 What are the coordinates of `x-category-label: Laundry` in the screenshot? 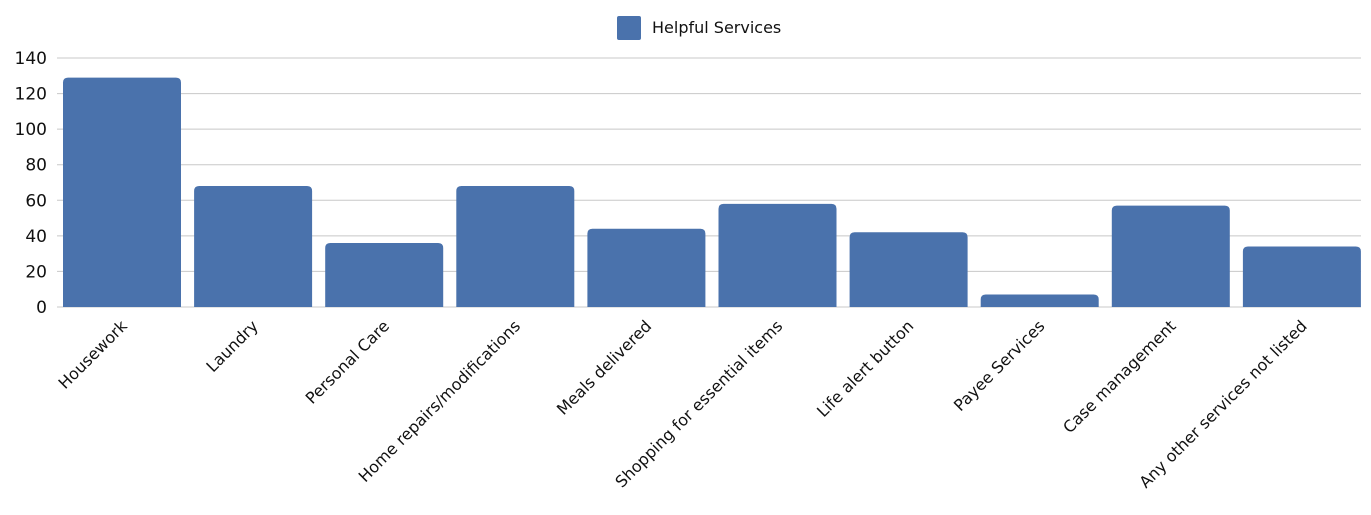 It's located at (232, 346).